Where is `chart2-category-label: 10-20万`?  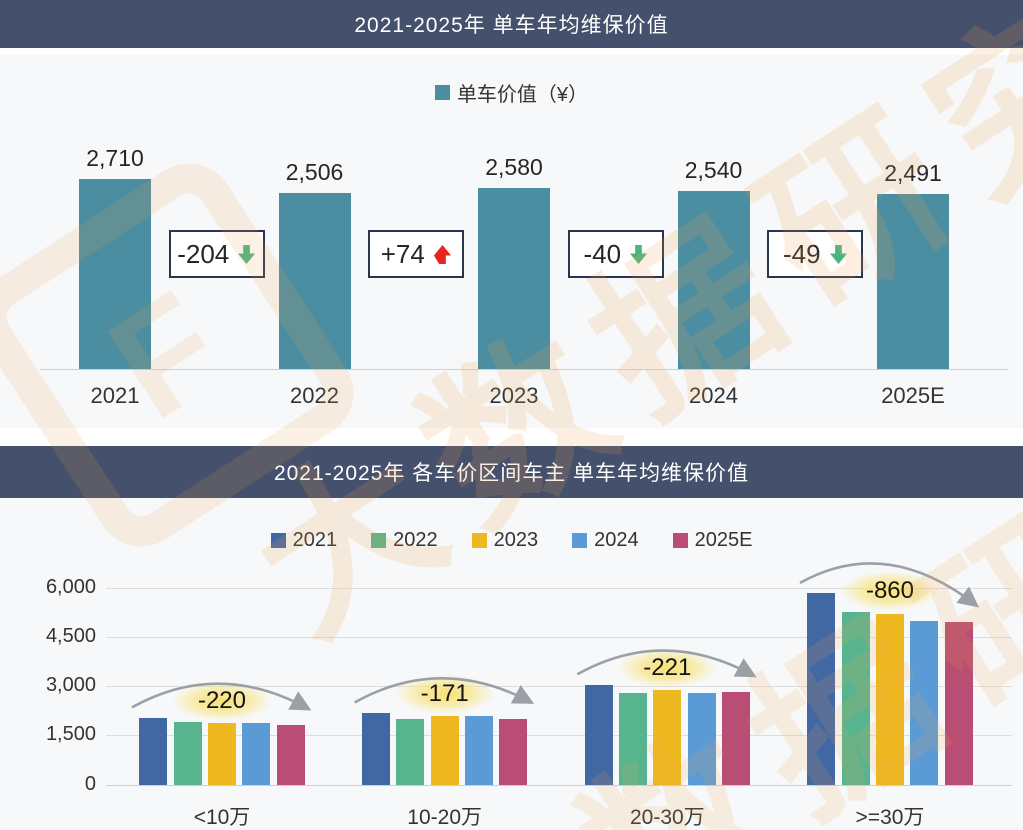 chart2-category-label: 10-20万 is located at coordinates (445, 817).